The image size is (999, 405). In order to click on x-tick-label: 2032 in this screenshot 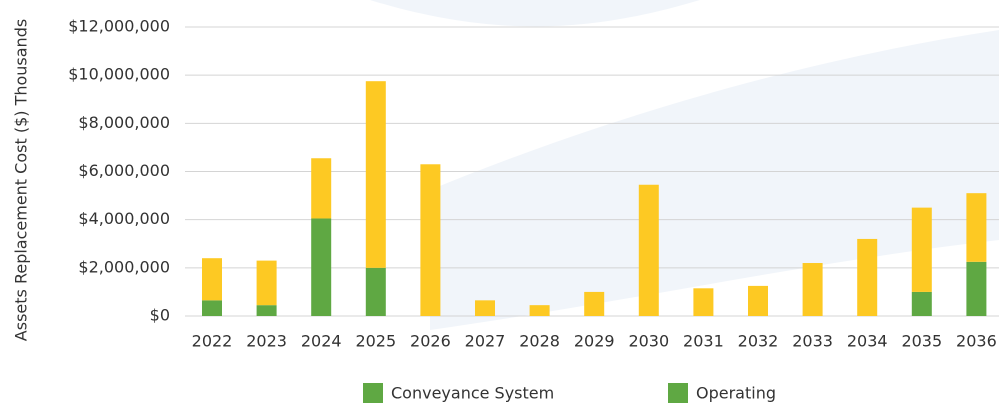, I will do `click(758, 341)`.